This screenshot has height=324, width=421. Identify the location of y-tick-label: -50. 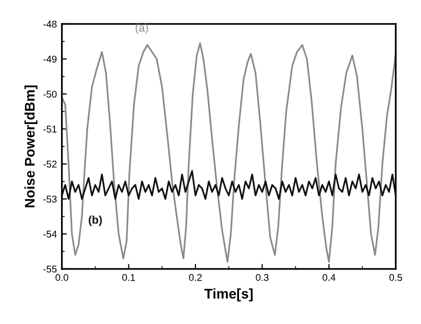
(50, 94).